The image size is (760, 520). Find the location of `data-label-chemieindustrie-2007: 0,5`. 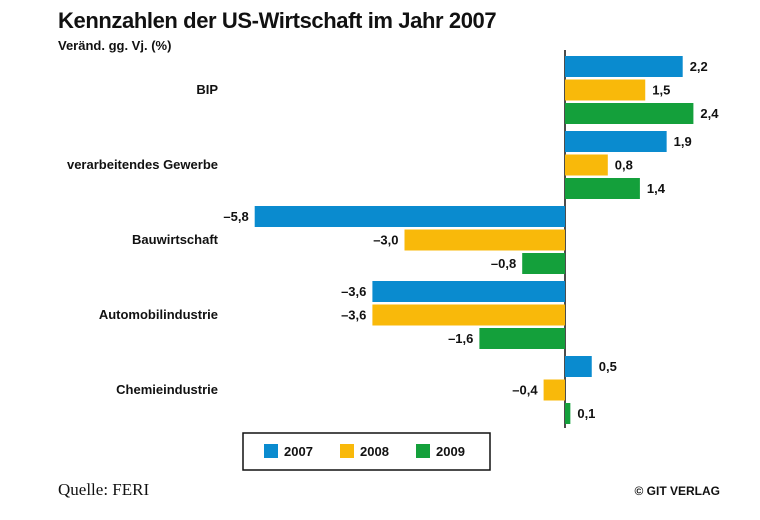

data-label-chemieindustrie-2007: 0,5 is located at coordinates (608, 366).